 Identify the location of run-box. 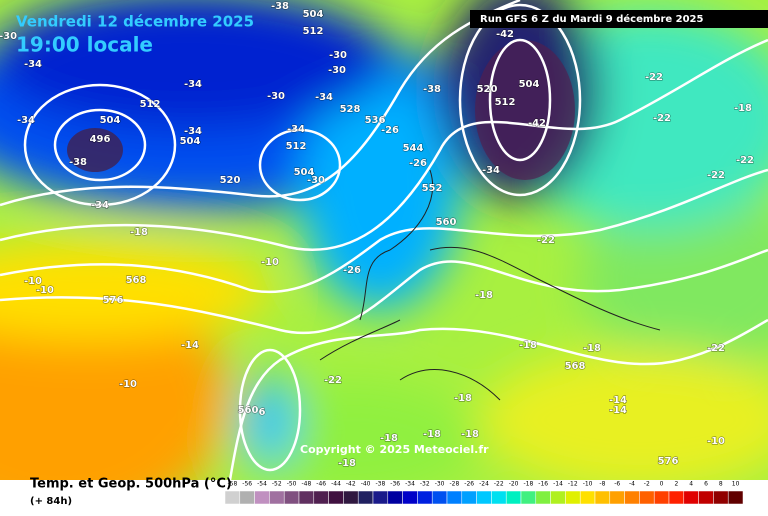
(619, 19).